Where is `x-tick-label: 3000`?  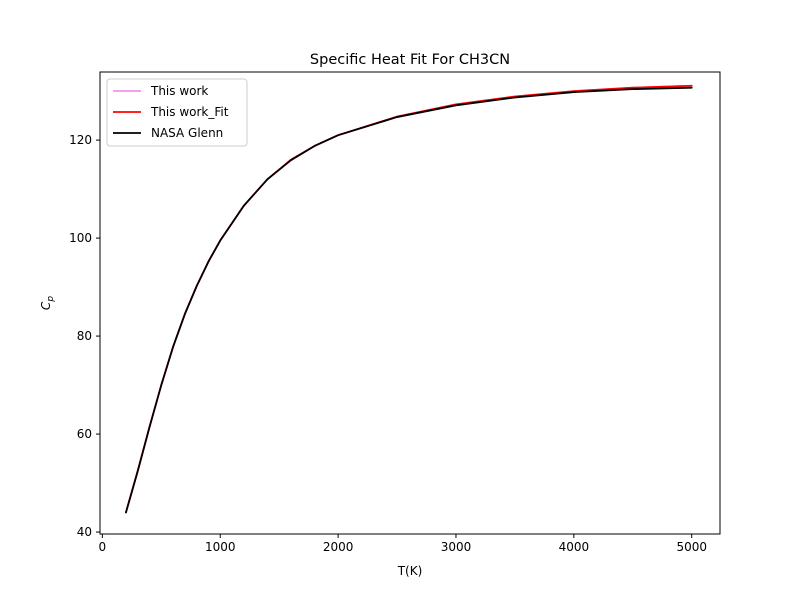 x-tick-label: 3000 is located at coordinates (456, 547).